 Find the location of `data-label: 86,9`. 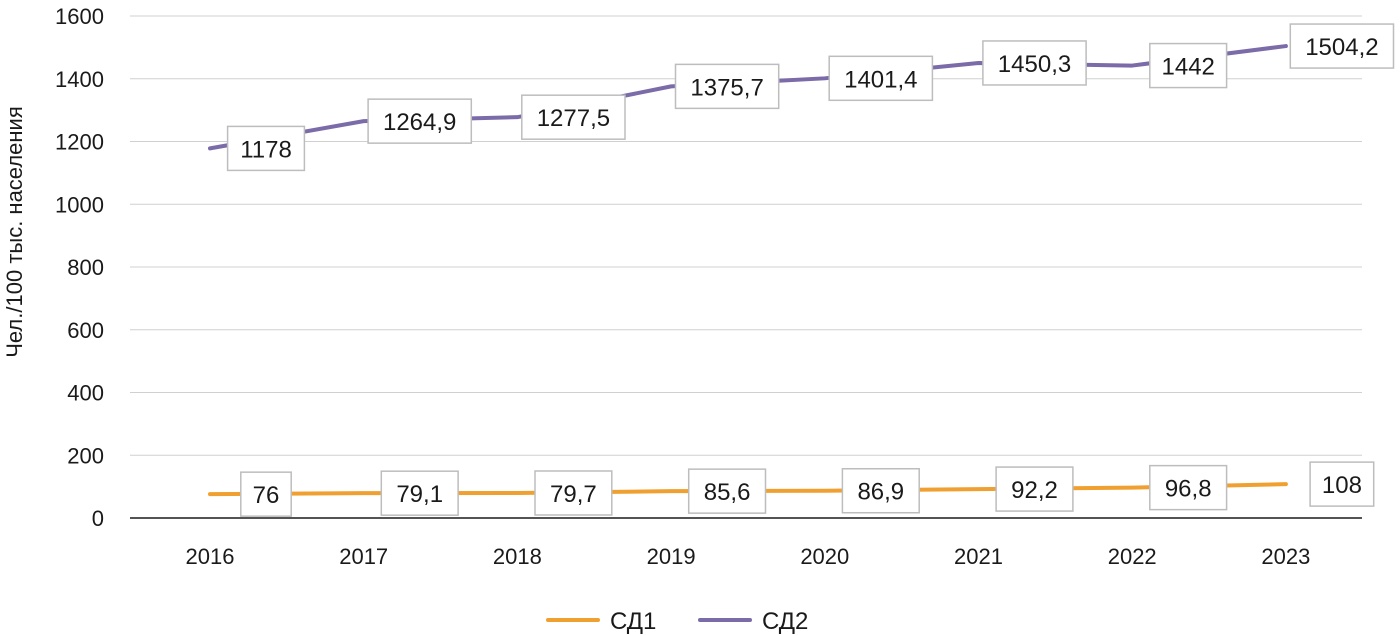

data-label: 86,9 is located at coordinates (880, 490).